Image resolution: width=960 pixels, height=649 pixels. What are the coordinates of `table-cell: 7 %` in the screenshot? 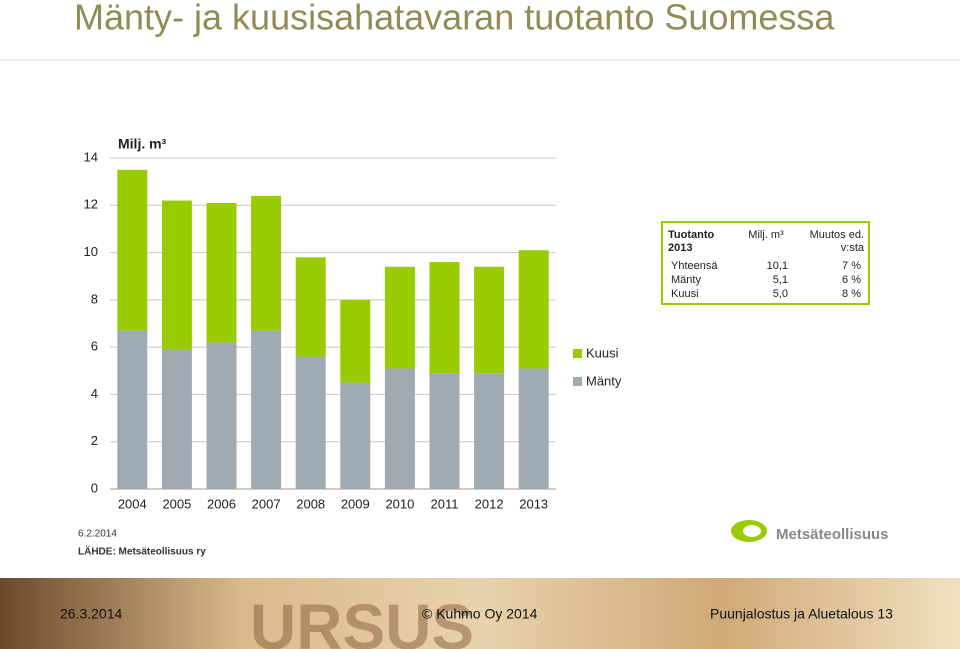 It's located at (851, 266).